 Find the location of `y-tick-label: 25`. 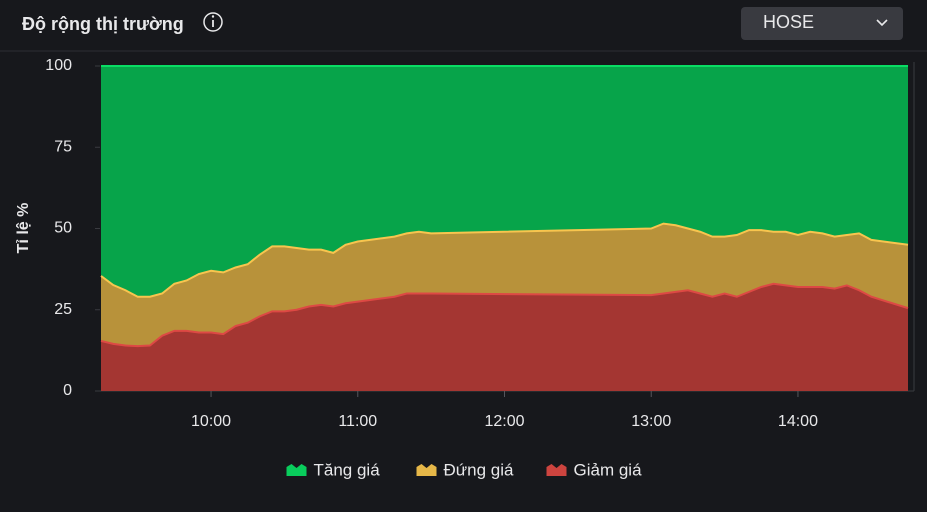

y-tick-label: 25 is located at coordinates (63, 309).